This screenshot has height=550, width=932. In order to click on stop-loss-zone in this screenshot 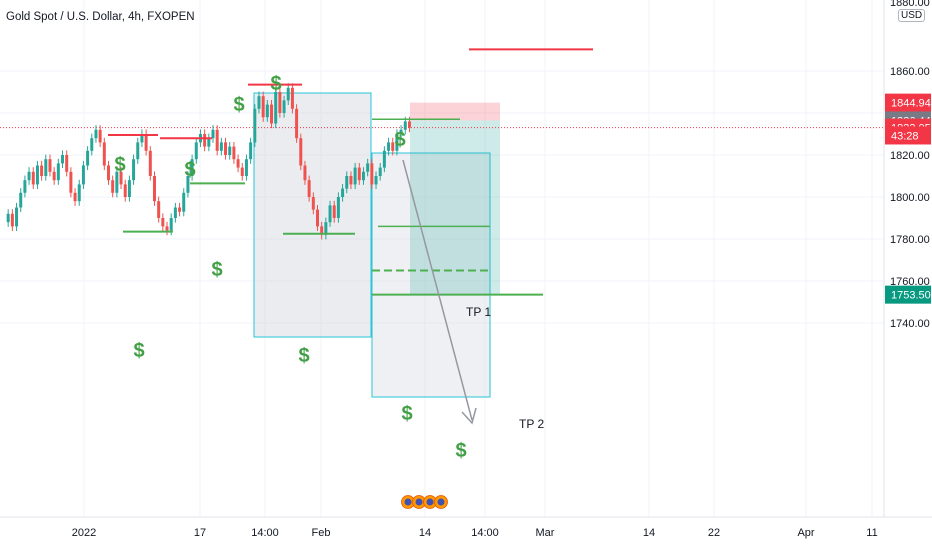, I will do `click(455, 111)`.